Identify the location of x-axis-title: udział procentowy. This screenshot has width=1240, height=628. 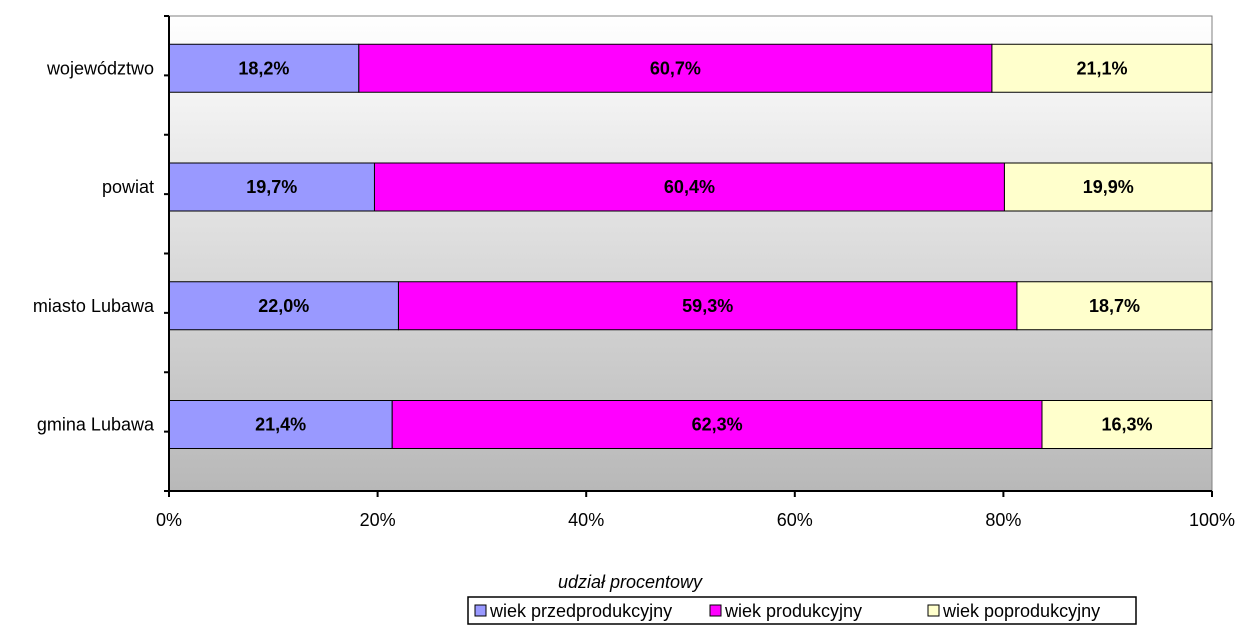
(630, 582).